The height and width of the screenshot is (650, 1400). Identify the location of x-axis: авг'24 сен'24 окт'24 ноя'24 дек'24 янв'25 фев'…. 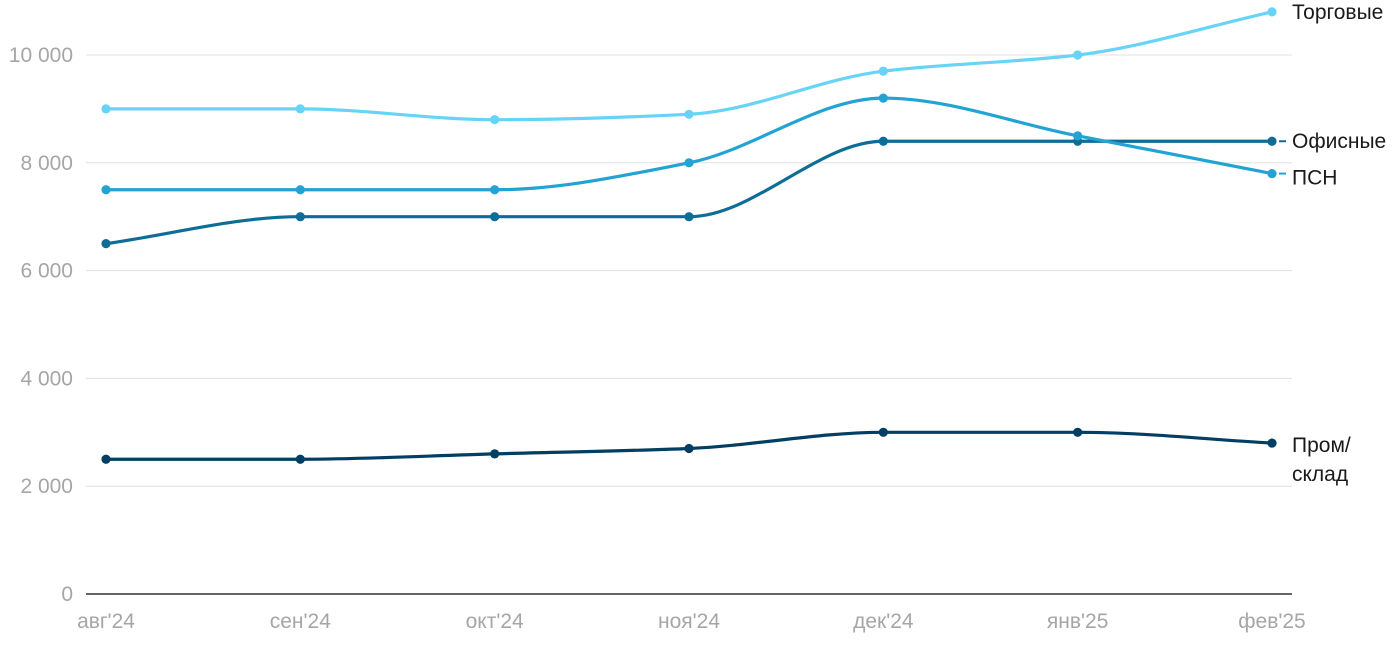
(691, 613).